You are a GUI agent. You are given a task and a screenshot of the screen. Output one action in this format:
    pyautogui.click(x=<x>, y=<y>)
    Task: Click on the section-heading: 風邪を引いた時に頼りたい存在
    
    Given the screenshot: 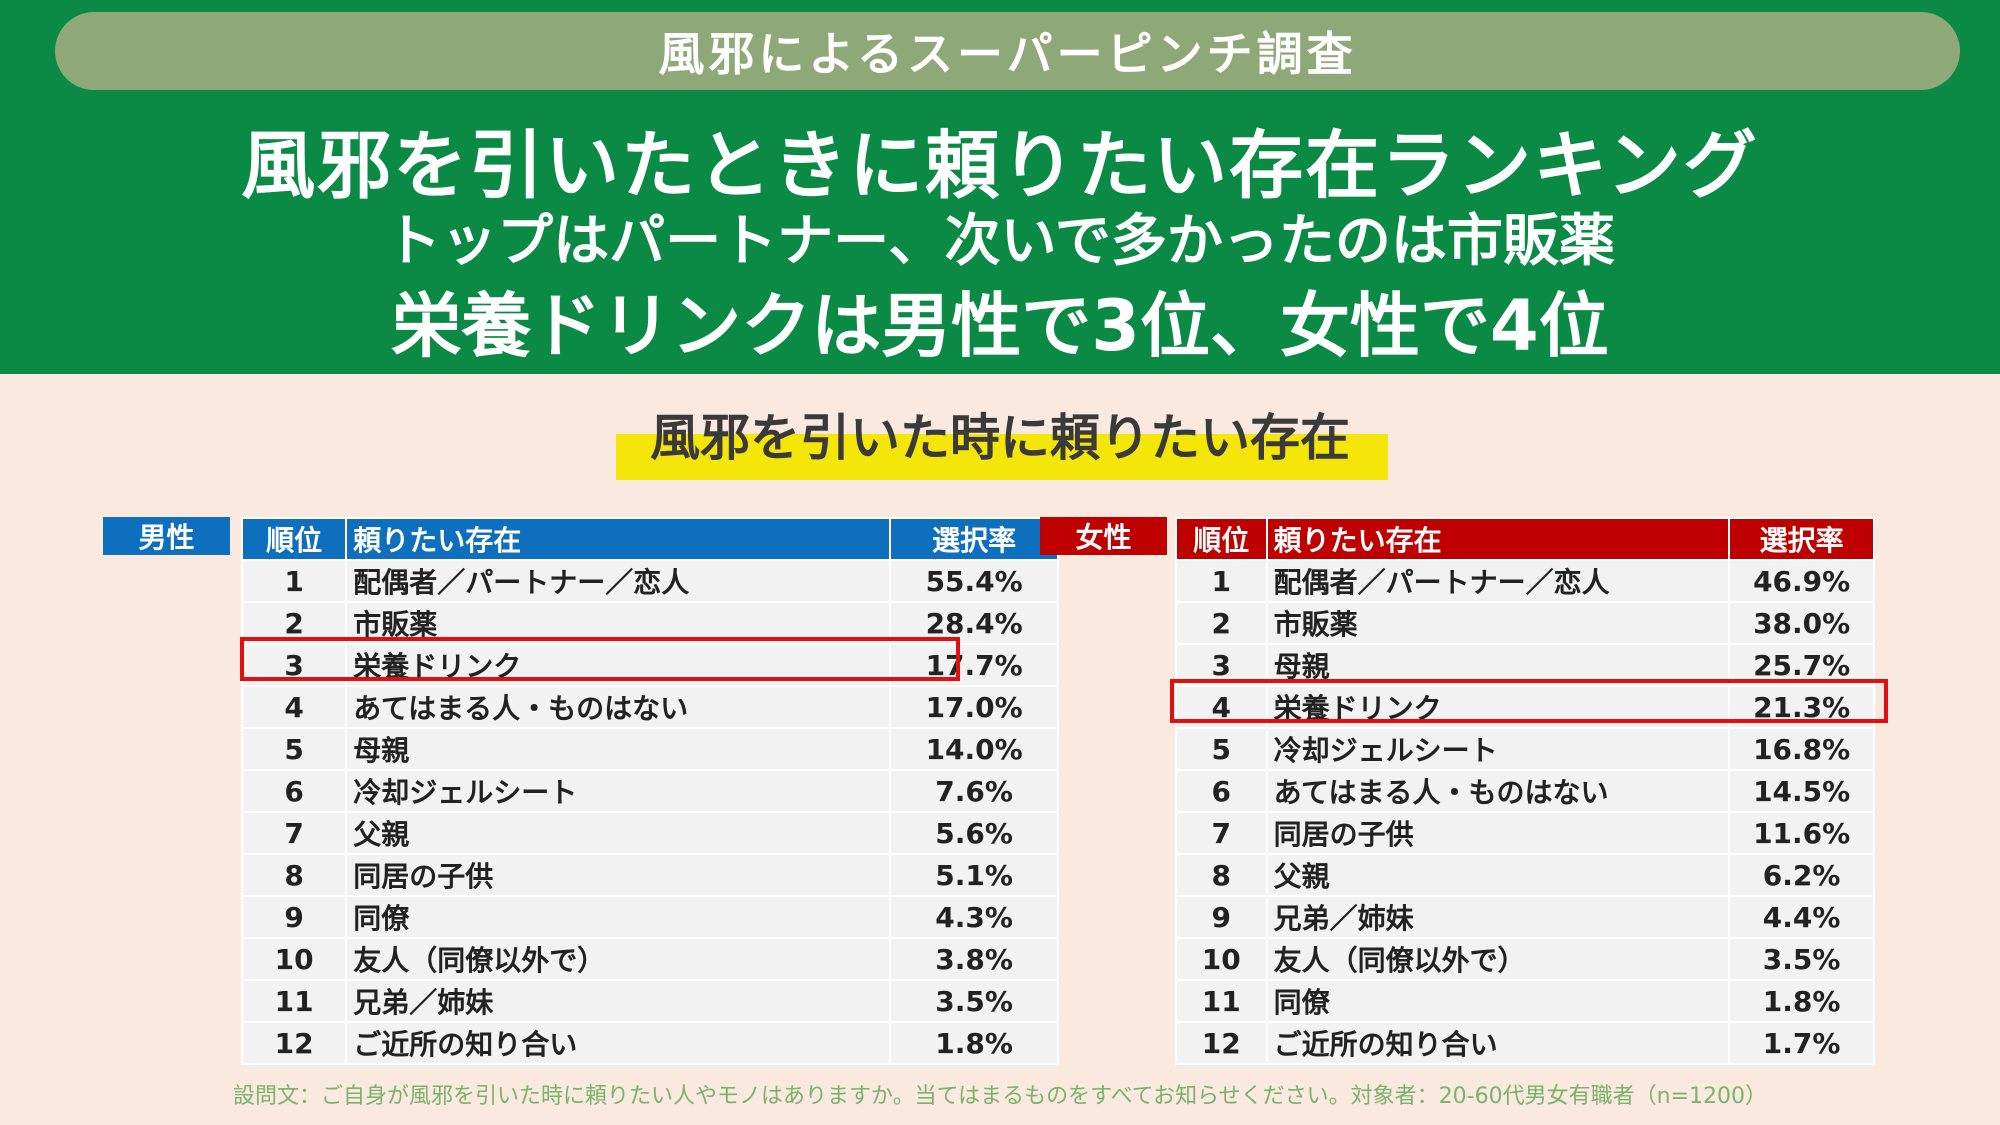 What is the action you would take?
    pyautogui.click(x=1000, y=443)
    